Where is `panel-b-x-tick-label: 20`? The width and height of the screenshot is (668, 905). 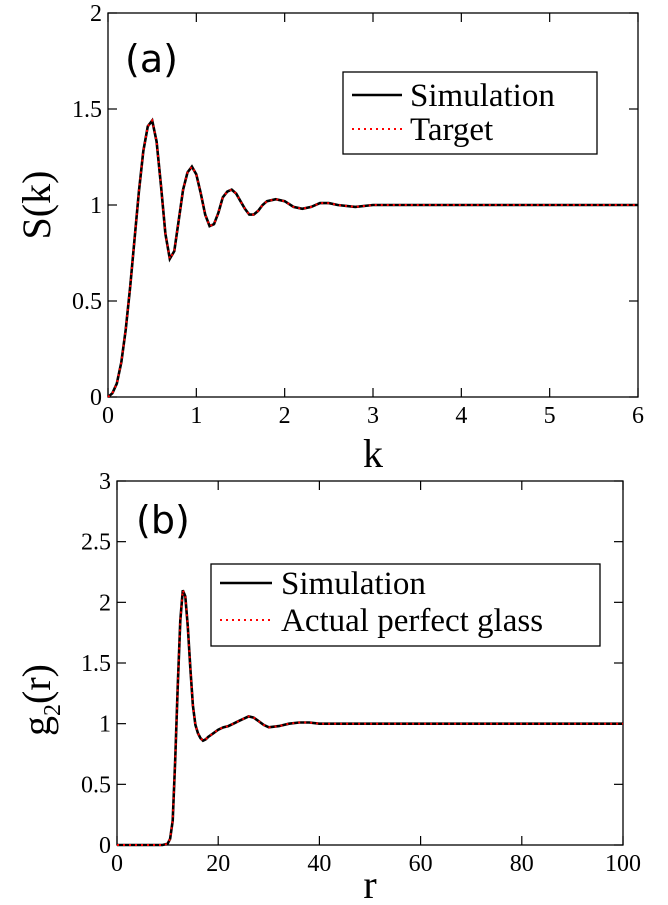
panel-b-x-tick-label: 20 is located at coordinates (218, 864).